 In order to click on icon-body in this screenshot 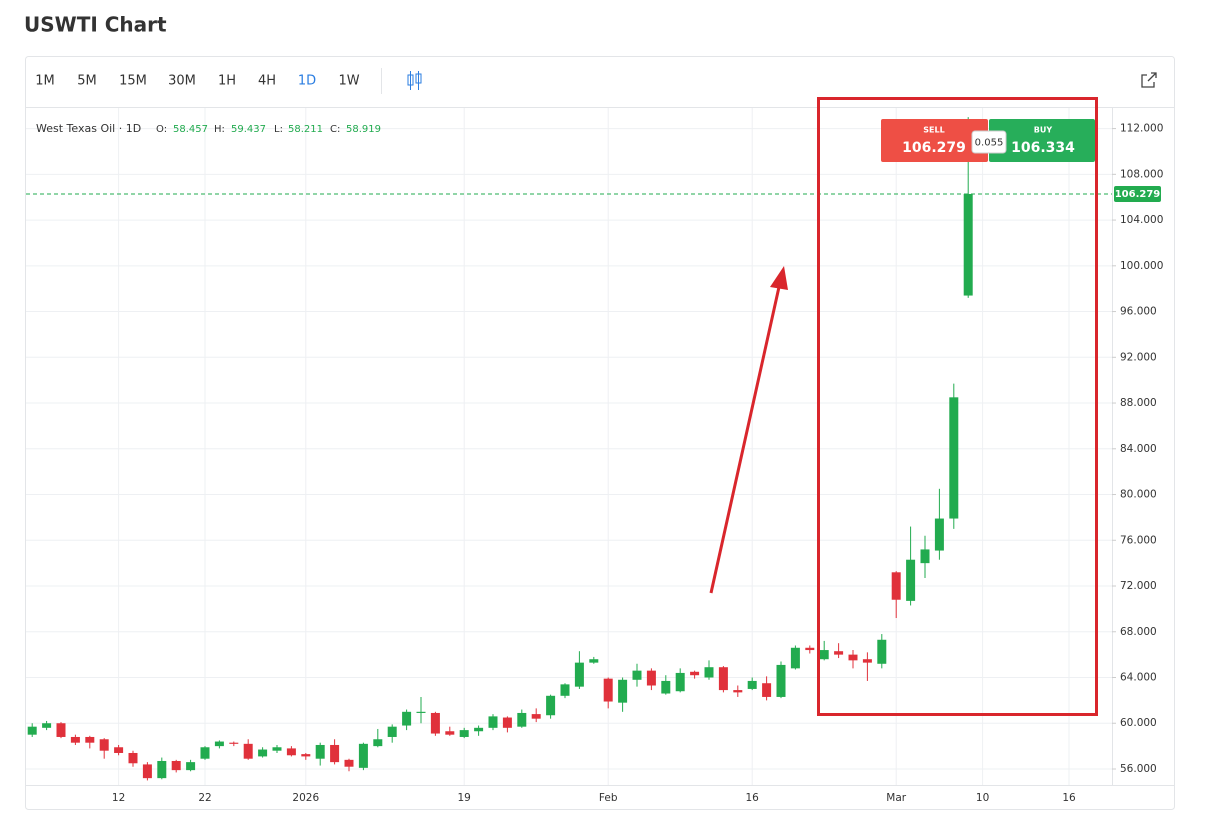, I will do `click(418, 78)`.